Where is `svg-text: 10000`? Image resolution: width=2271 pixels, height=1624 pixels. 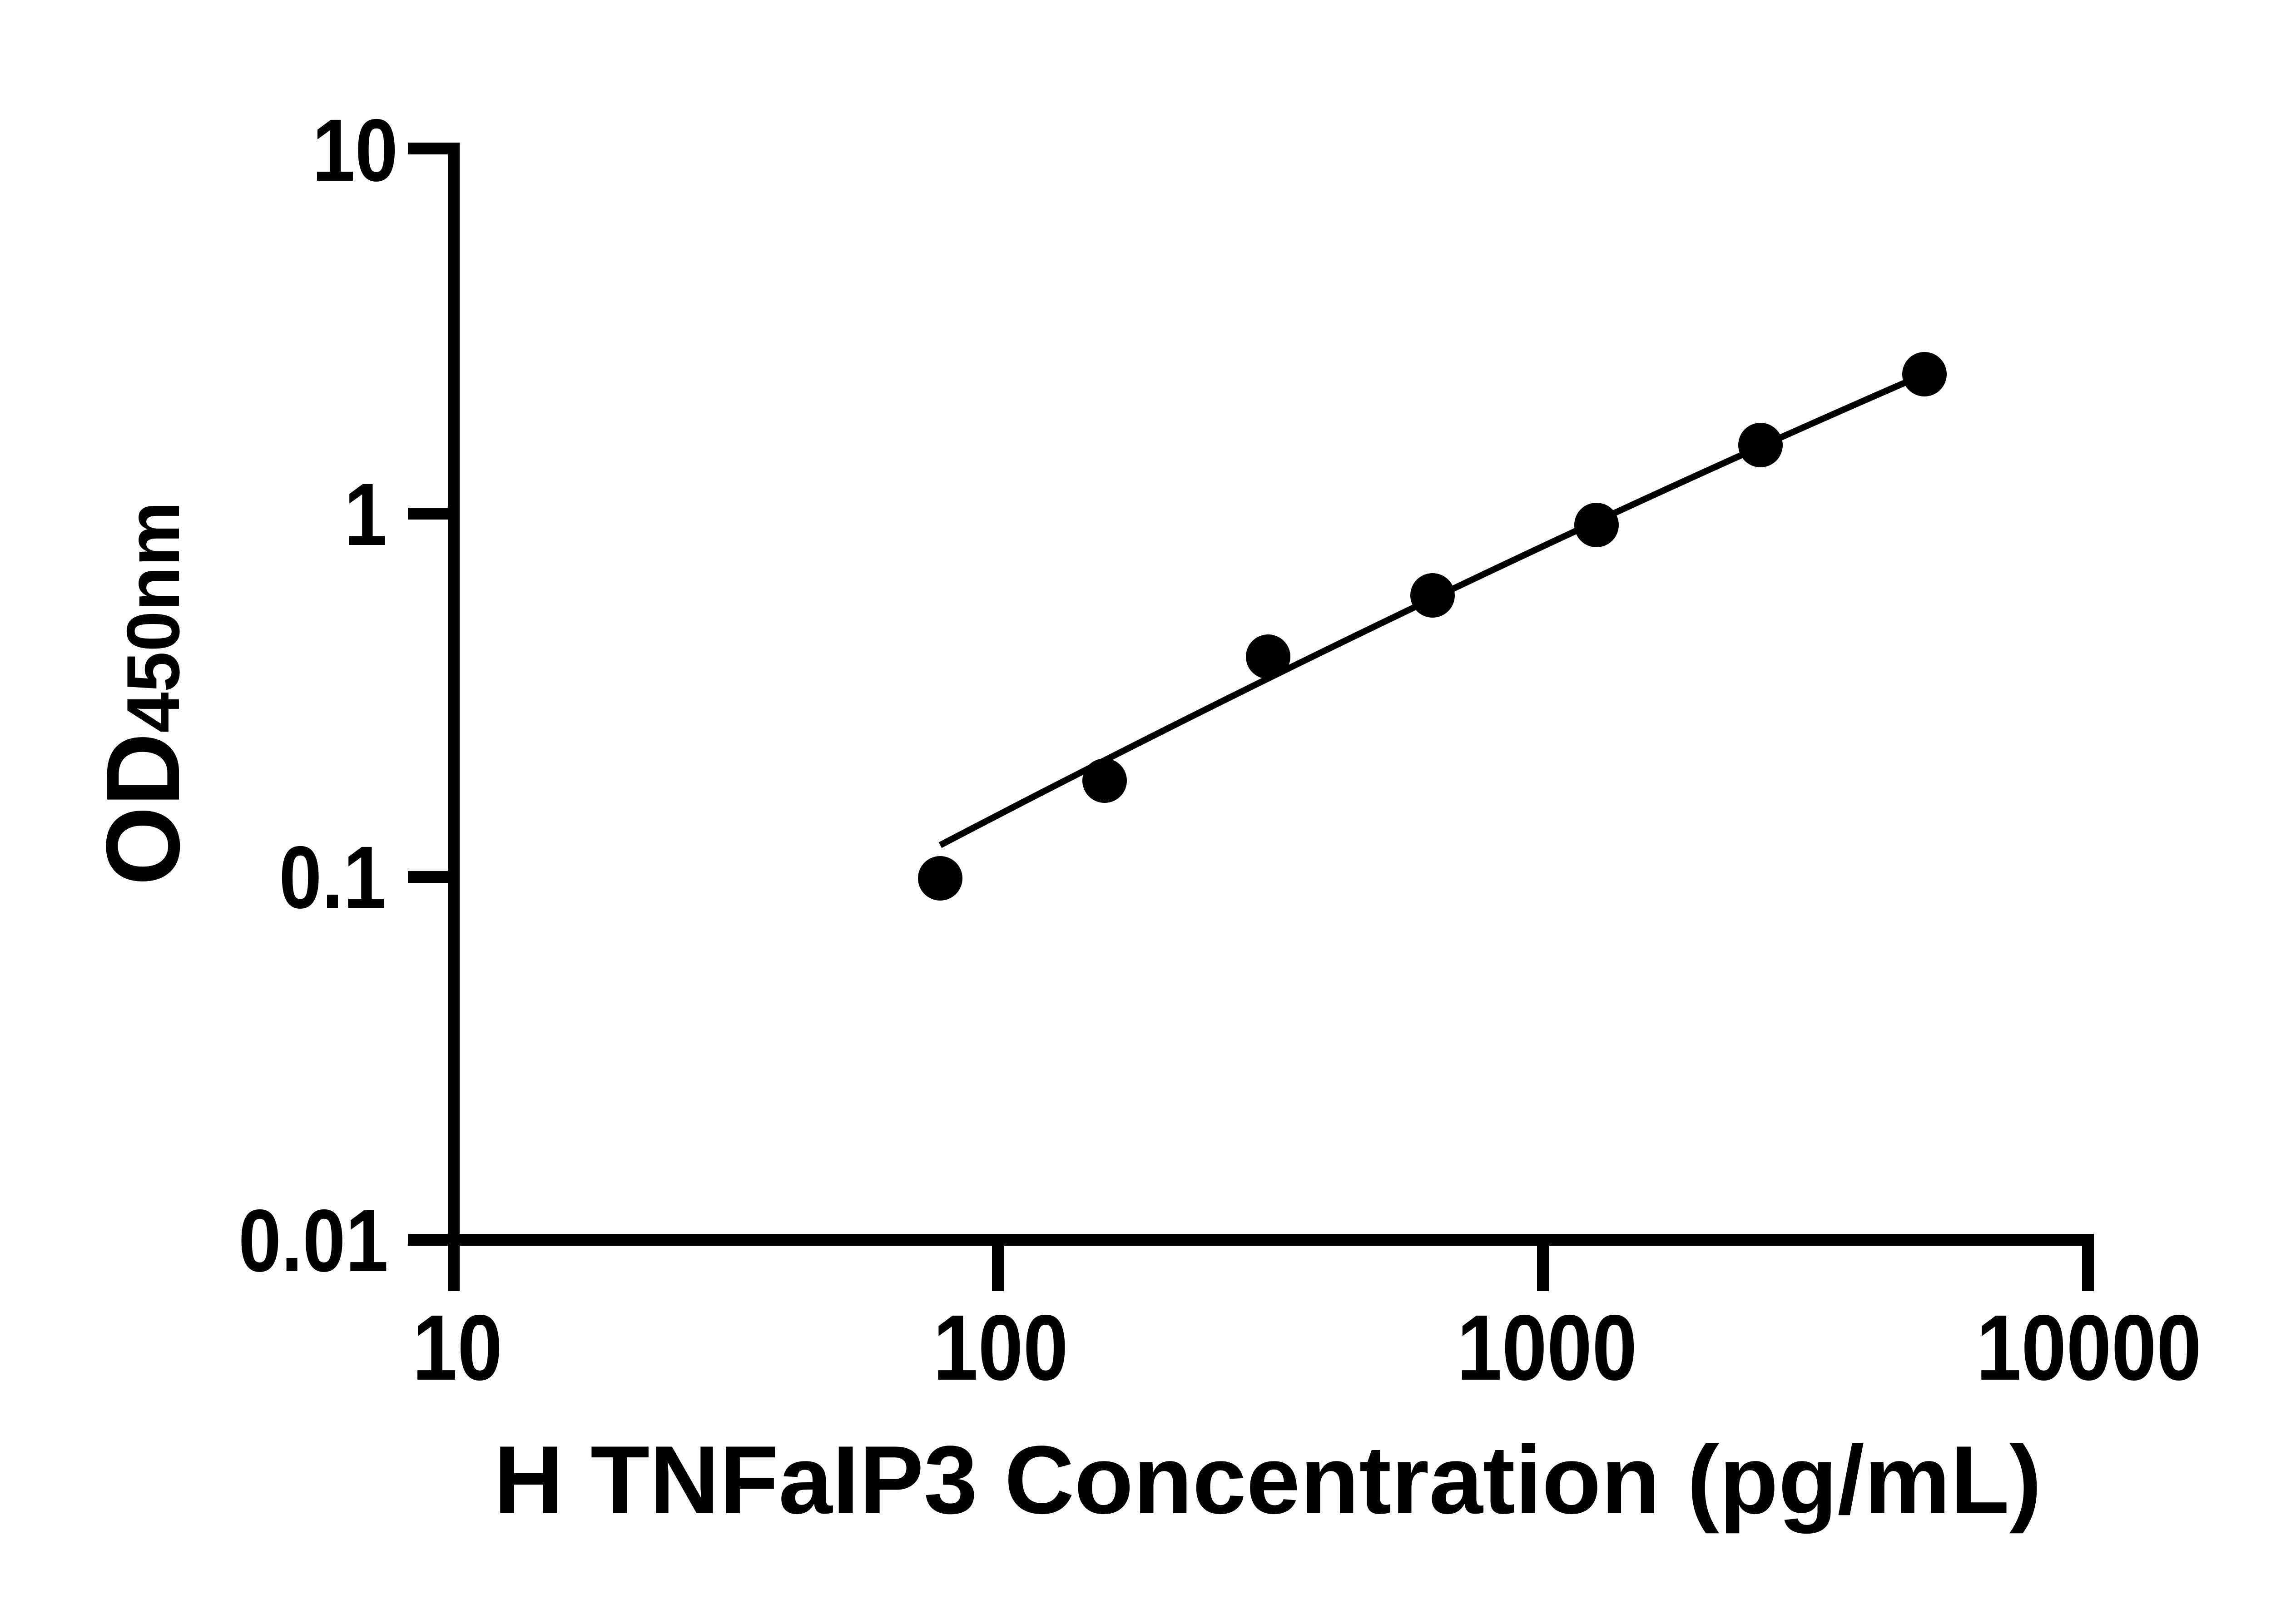 svg-text: 10000 is located at coordinates (2089, 1347).